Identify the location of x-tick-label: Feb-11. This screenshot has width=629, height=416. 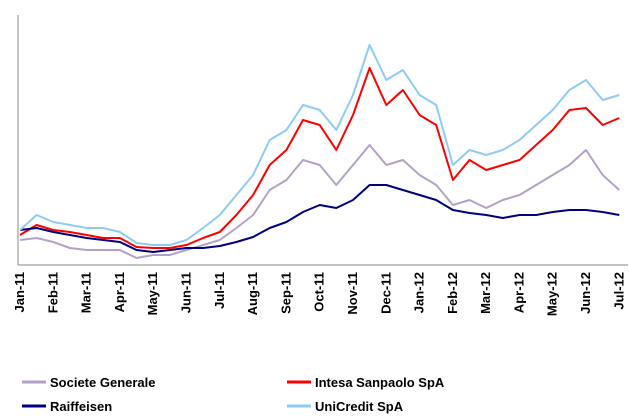
(52, 292).